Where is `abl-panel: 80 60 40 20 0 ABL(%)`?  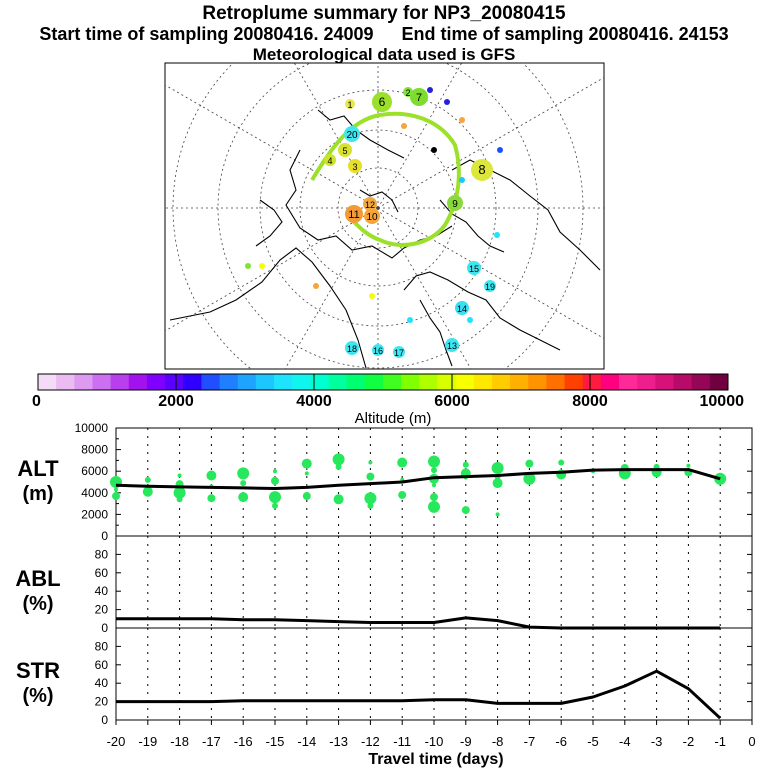
abl-panel: 80 60 40 20 0 ABL(%) is located at coordinates (384, 585).